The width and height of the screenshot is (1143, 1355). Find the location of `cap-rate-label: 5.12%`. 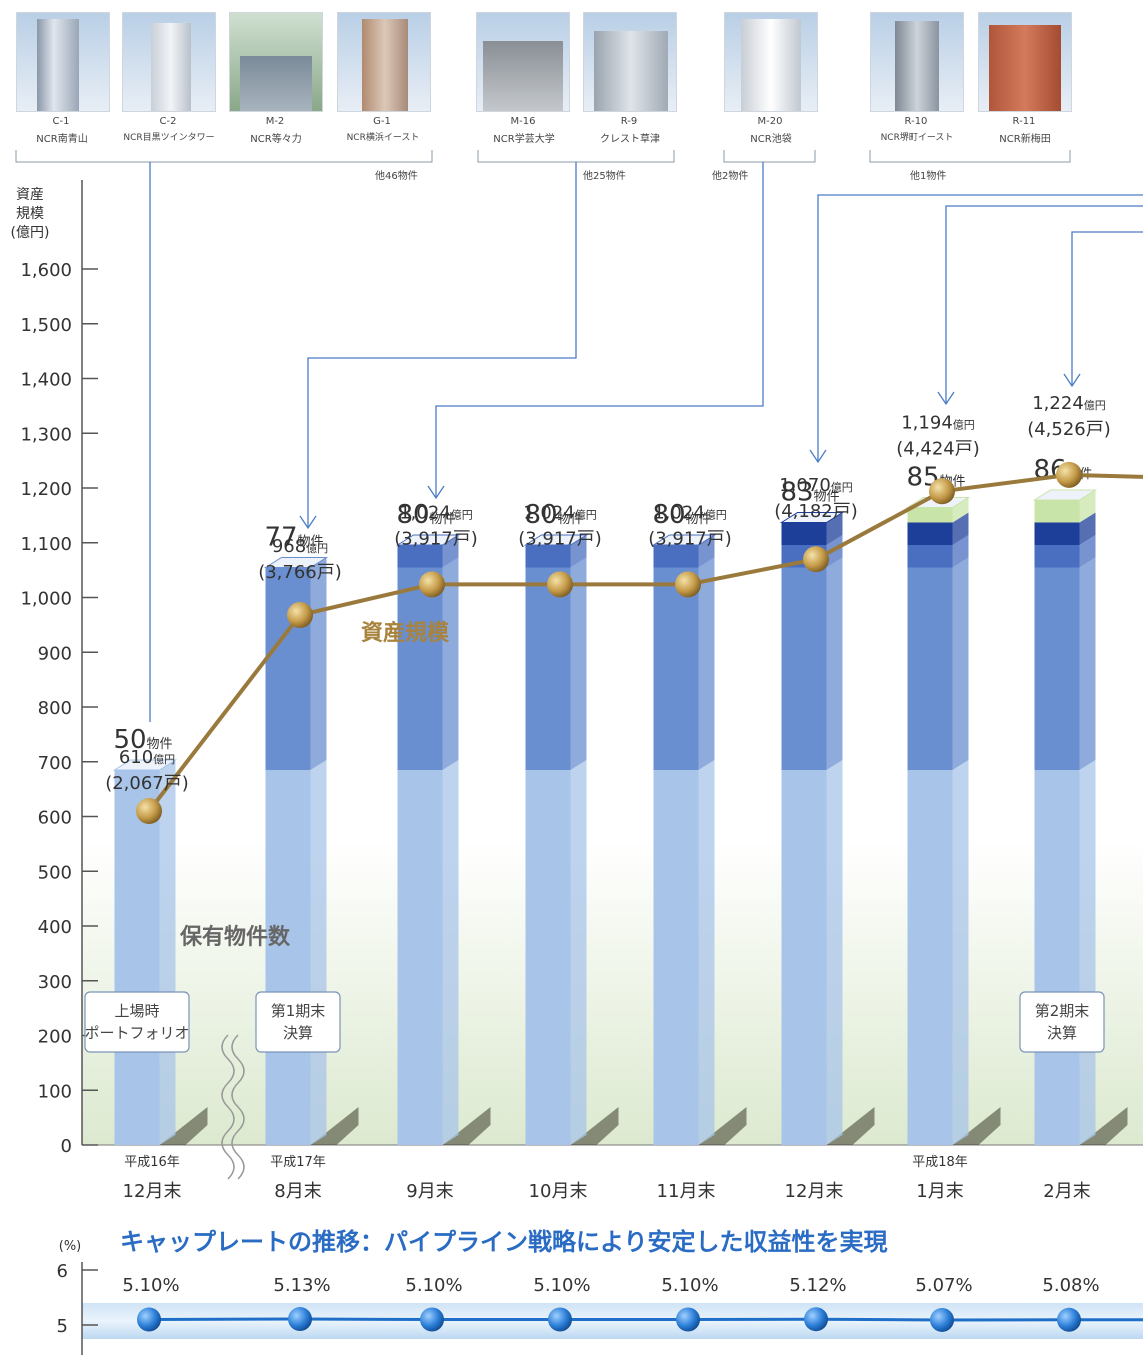

cap-rate-label: 5.12% is located at coordinates (817, 1285).